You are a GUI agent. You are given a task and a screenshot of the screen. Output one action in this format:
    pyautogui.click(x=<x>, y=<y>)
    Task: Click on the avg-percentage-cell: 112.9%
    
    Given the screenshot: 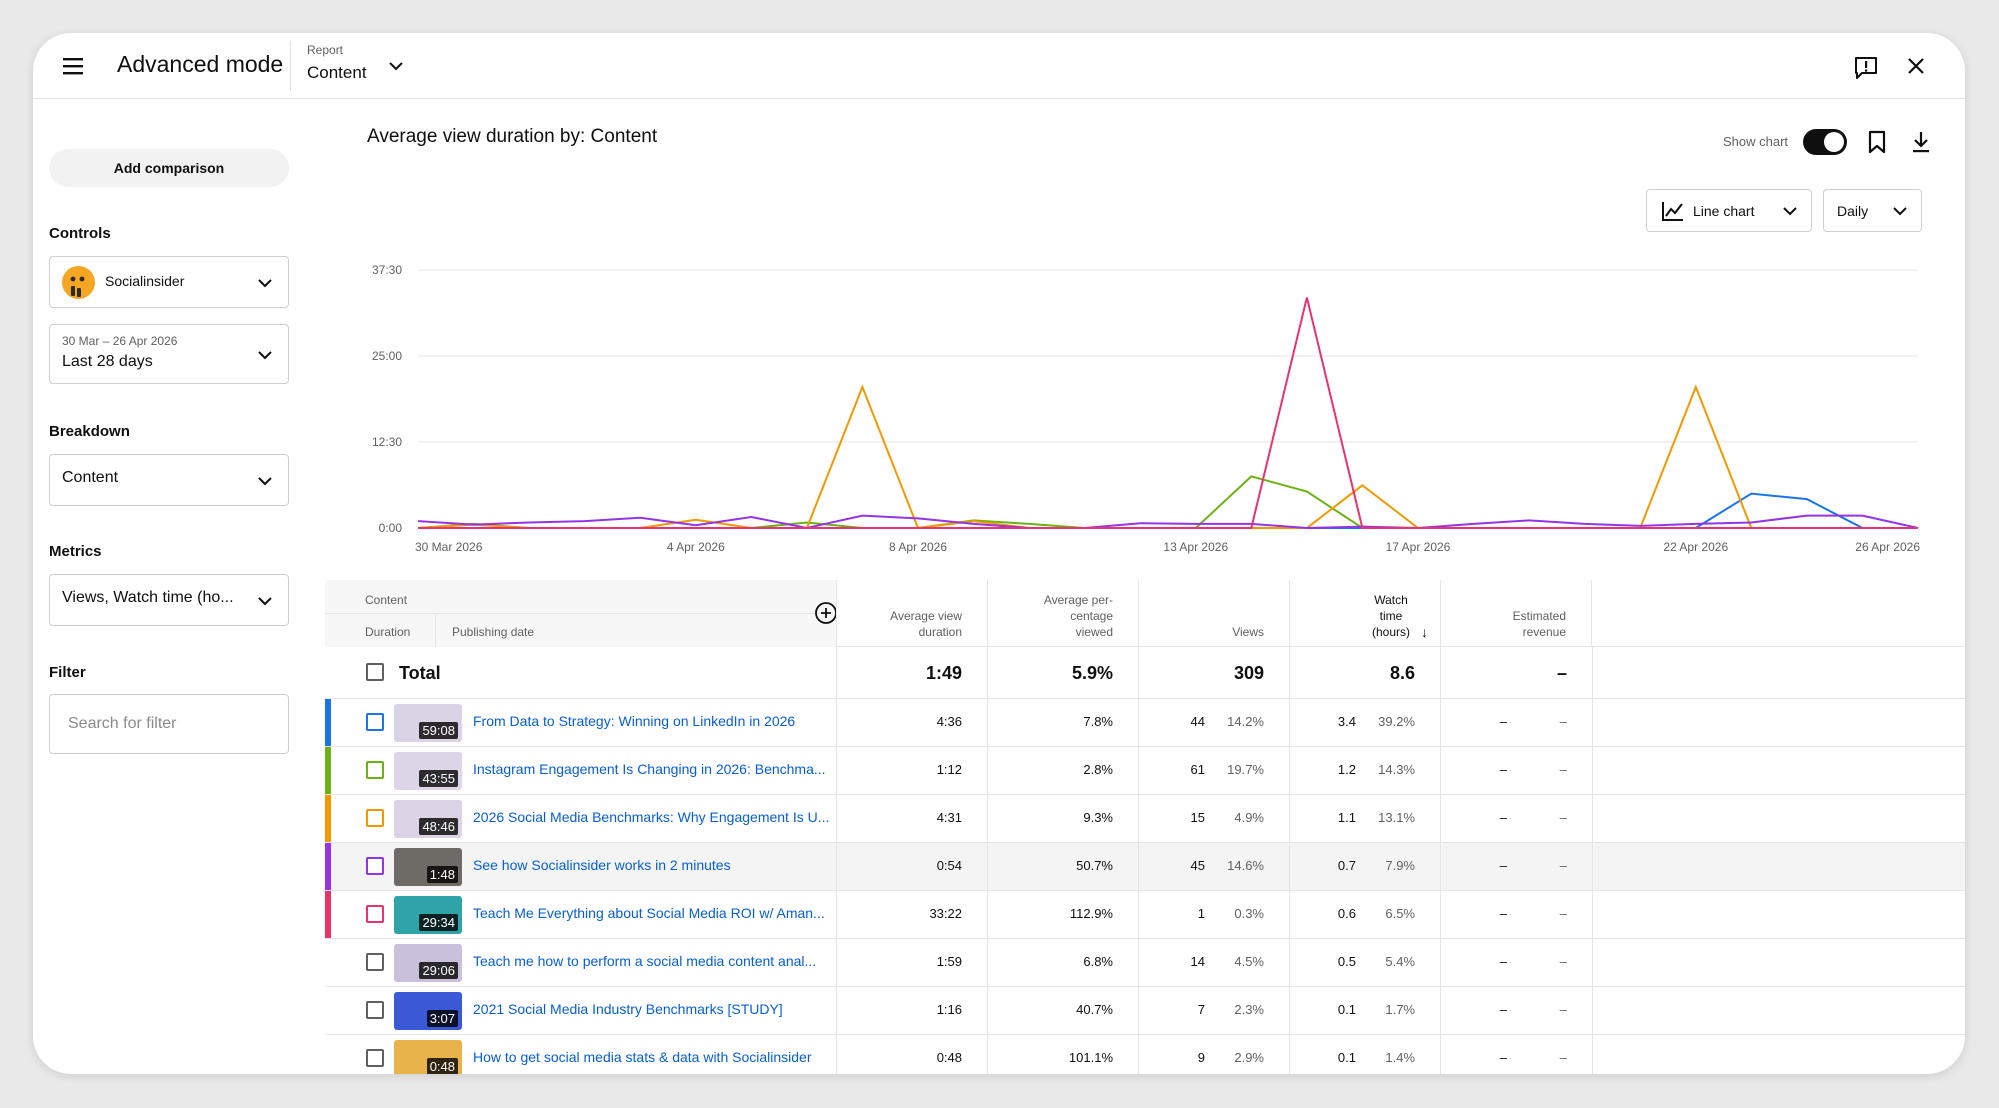 What is the action you would take?
    pyautogui.click(x=1091, y=913)
    